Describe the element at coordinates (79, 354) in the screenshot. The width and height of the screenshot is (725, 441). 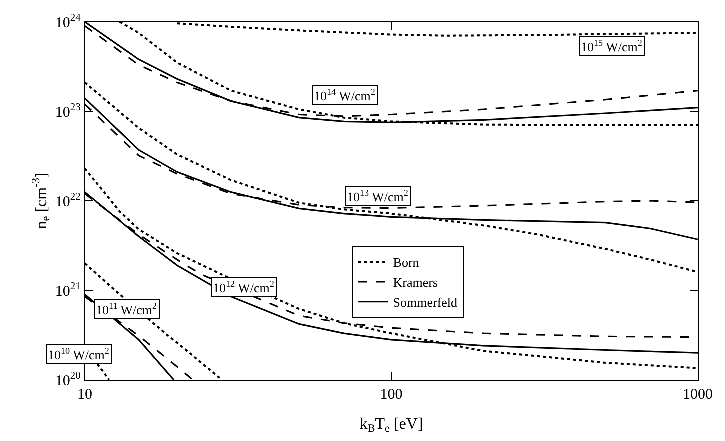
I see `annotation: 10$^{10}$ W/cm$^{2}$` at that location.